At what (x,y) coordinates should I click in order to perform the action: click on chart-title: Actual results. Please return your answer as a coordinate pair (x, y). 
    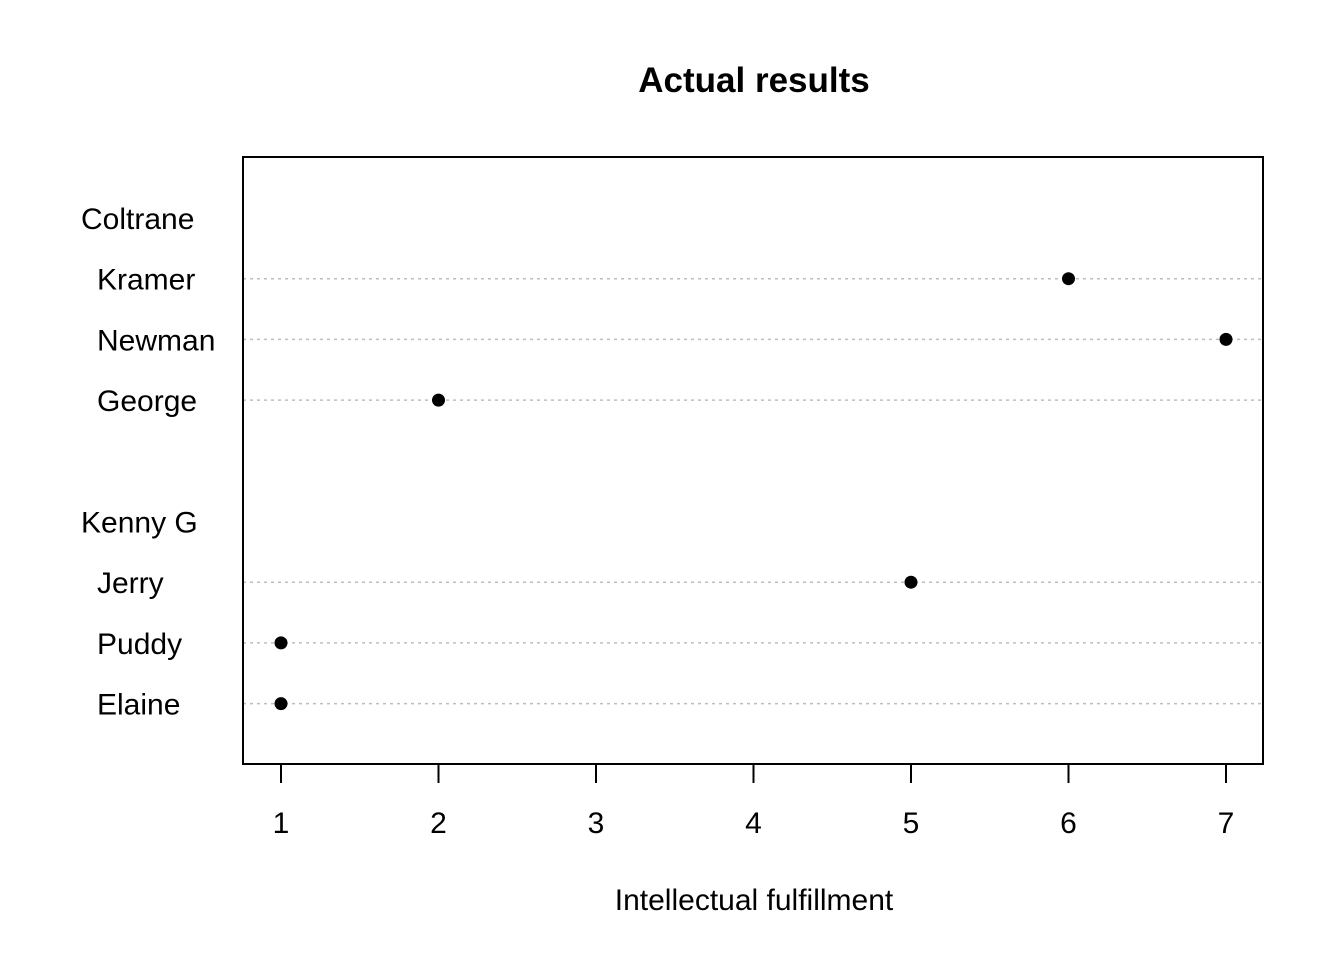
    Looking at the image, I should click on (753, 80).